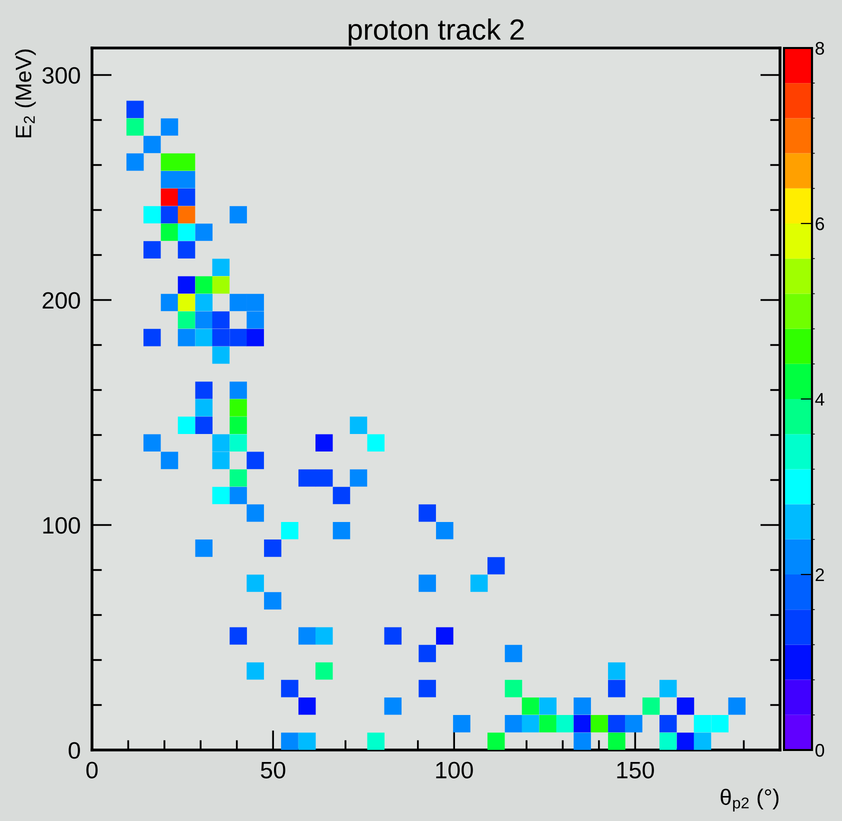  I want to click on y-tick-label: 200, so click(61, 300).